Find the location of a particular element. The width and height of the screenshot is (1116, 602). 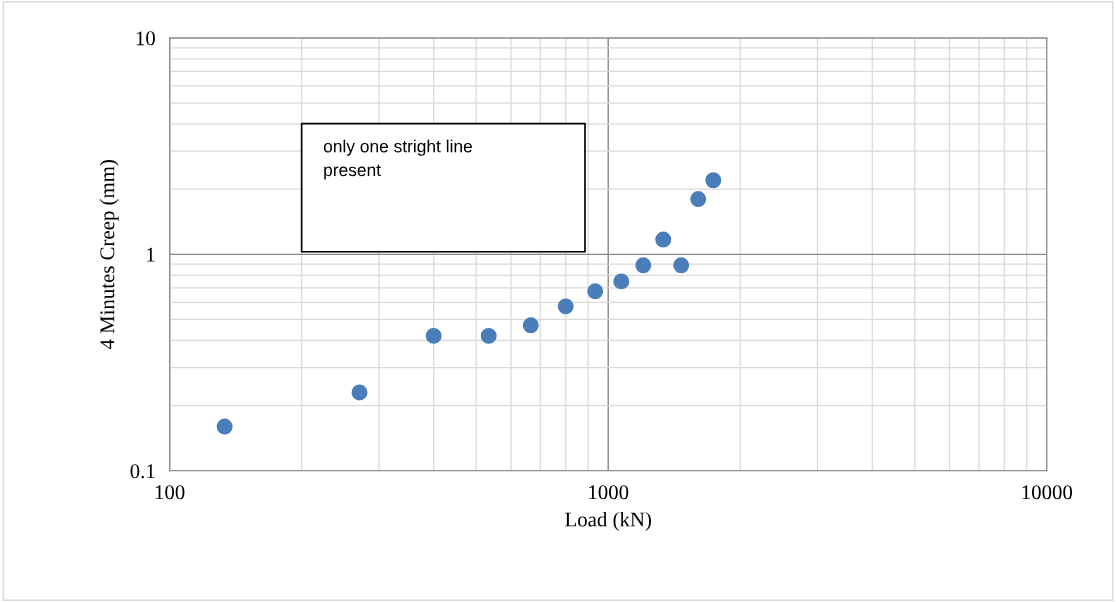

y-axis-title: 4 Minutes Creep (mm) is located at coordinates (109, 255).